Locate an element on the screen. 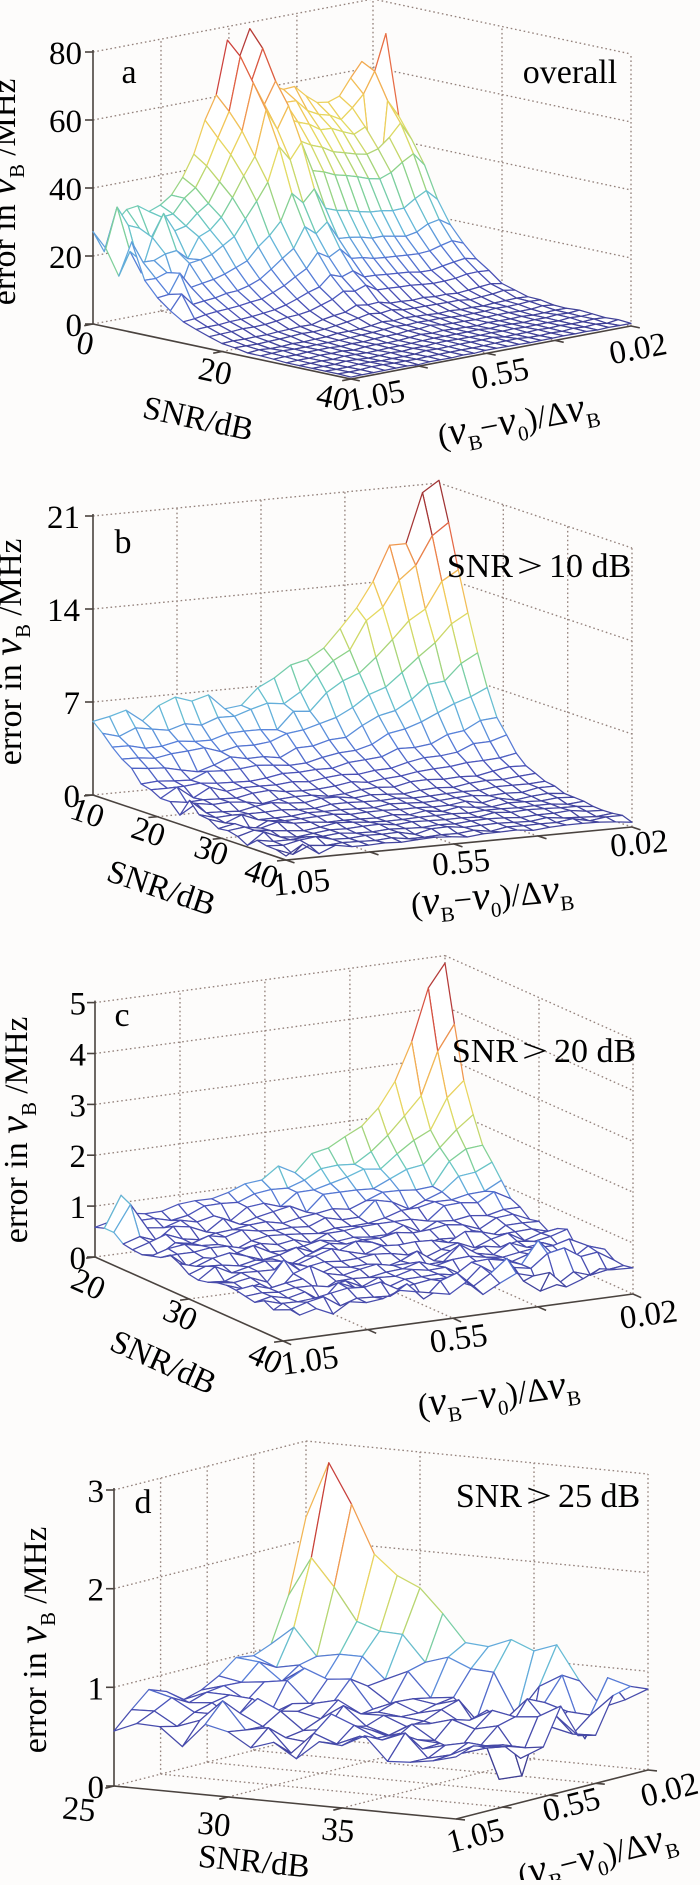  svg-text: 25 is located at coordinates (79, 1810).